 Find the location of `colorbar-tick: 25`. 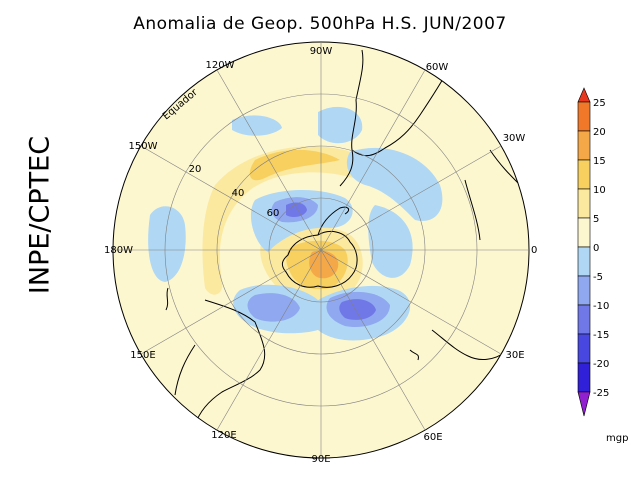

colorbar-tick: 25 is located at coordinates (599, 103).